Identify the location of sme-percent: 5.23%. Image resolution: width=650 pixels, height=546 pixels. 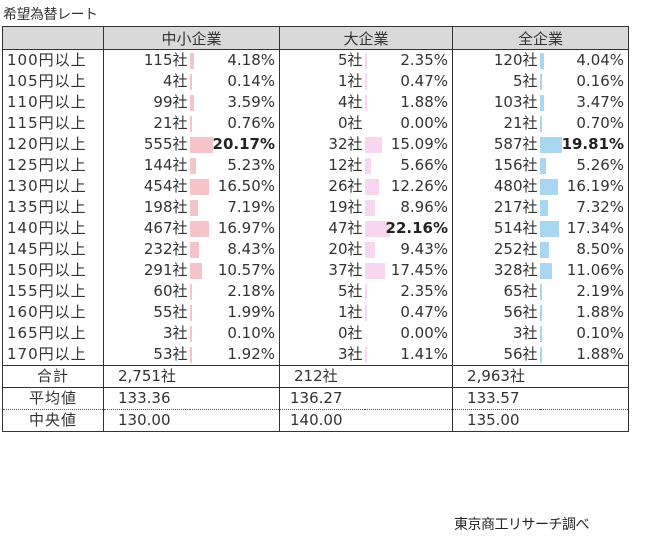
(235, 165).